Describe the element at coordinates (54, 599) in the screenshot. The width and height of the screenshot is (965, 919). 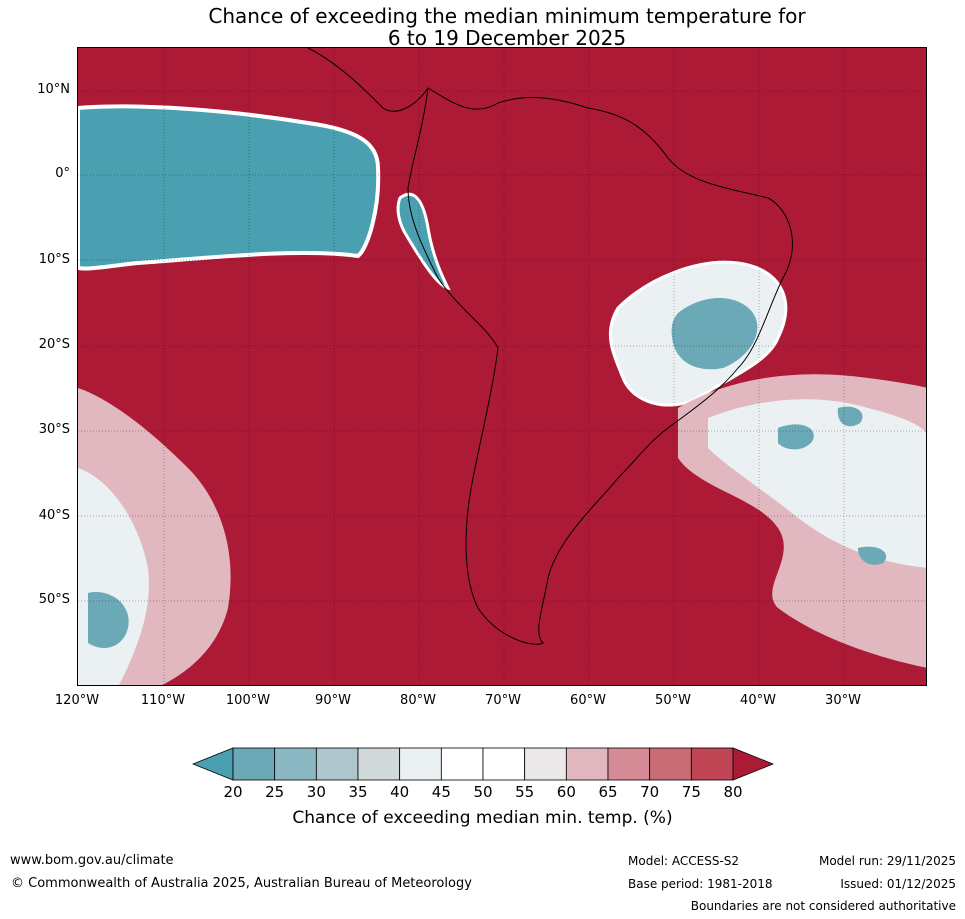
I see `lat-label-50s: 50°S` at that location.